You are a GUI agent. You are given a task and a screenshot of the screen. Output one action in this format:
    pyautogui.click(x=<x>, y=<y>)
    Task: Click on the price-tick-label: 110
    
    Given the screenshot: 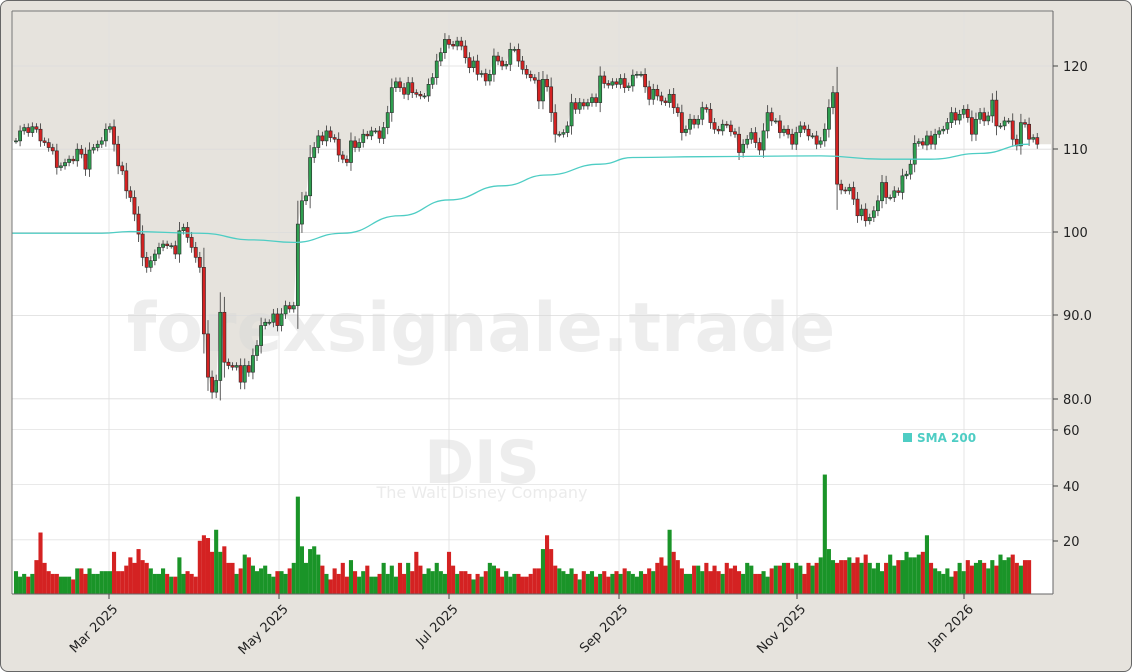 What is the action you would take?
    pyautogui.click(x=1075, y=150)
    